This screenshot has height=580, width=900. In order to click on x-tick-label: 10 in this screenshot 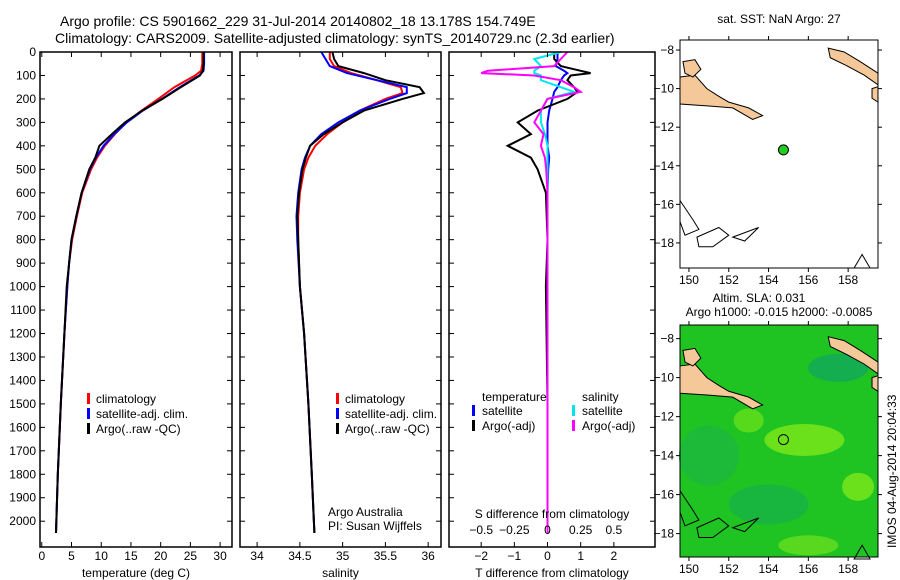, I will do `click(102, 556)`.